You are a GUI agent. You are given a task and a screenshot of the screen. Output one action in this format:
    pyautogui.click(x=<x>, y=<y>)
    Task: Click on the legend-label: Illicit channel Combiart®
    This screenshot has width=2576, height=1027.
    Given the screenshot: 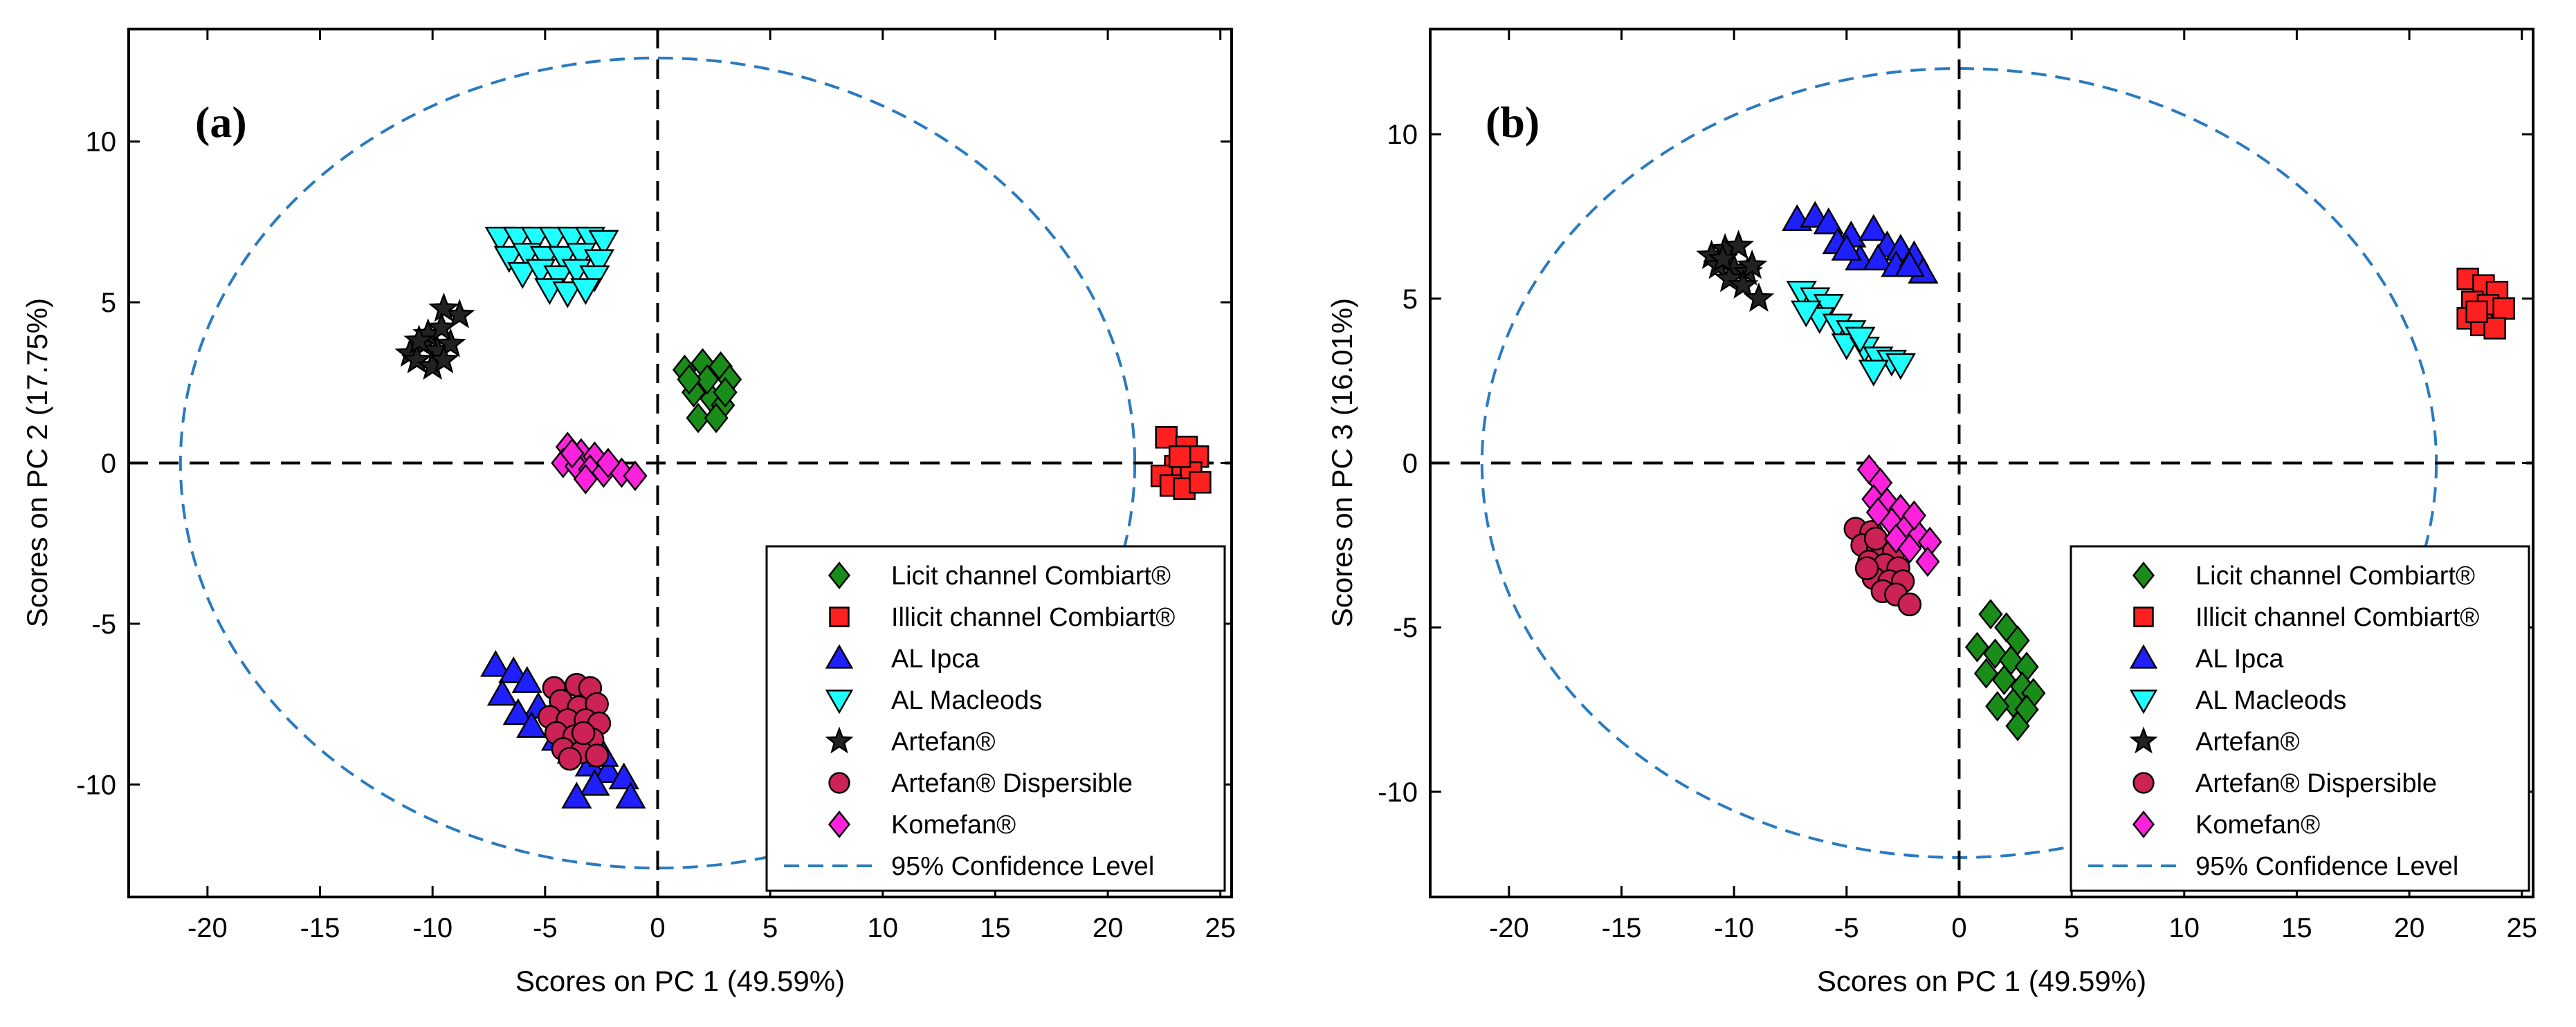 What is the action you would take?
    pyautogui.click(x=1033, y=618)
    